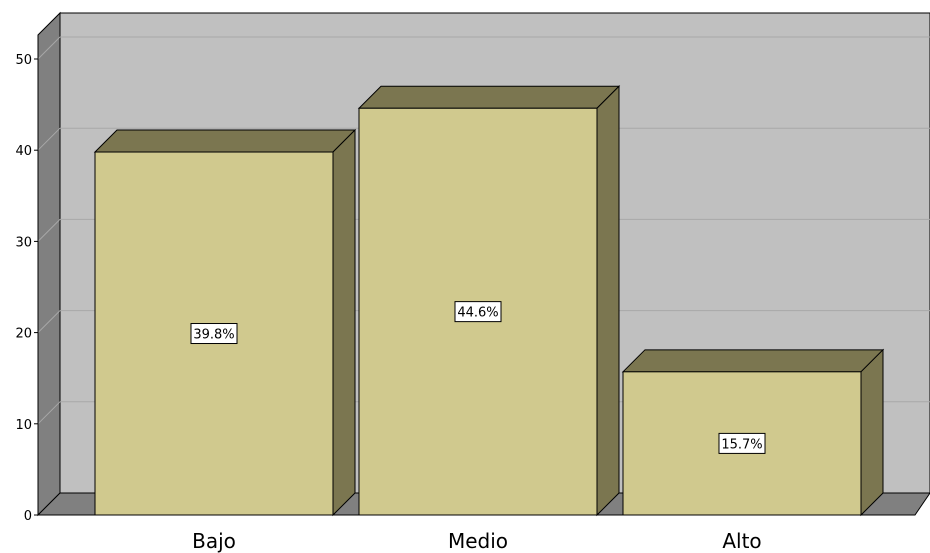 Image resolution: width=930 pixels, height=553 pixels. I want to click on x-category-label: Medio, so click(478, 541).